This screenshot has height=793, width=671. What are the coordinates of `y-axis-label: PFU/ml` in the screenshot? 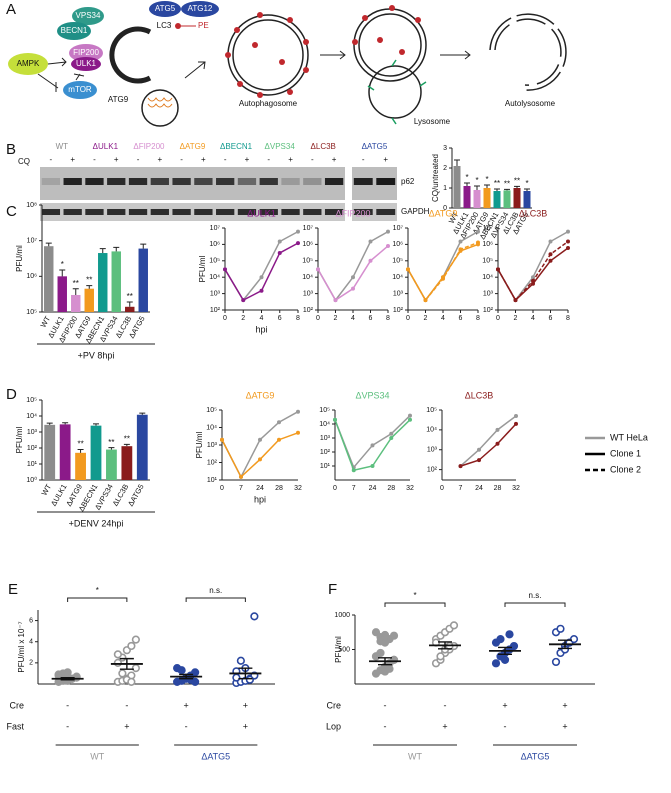 It's located at (199, 444).